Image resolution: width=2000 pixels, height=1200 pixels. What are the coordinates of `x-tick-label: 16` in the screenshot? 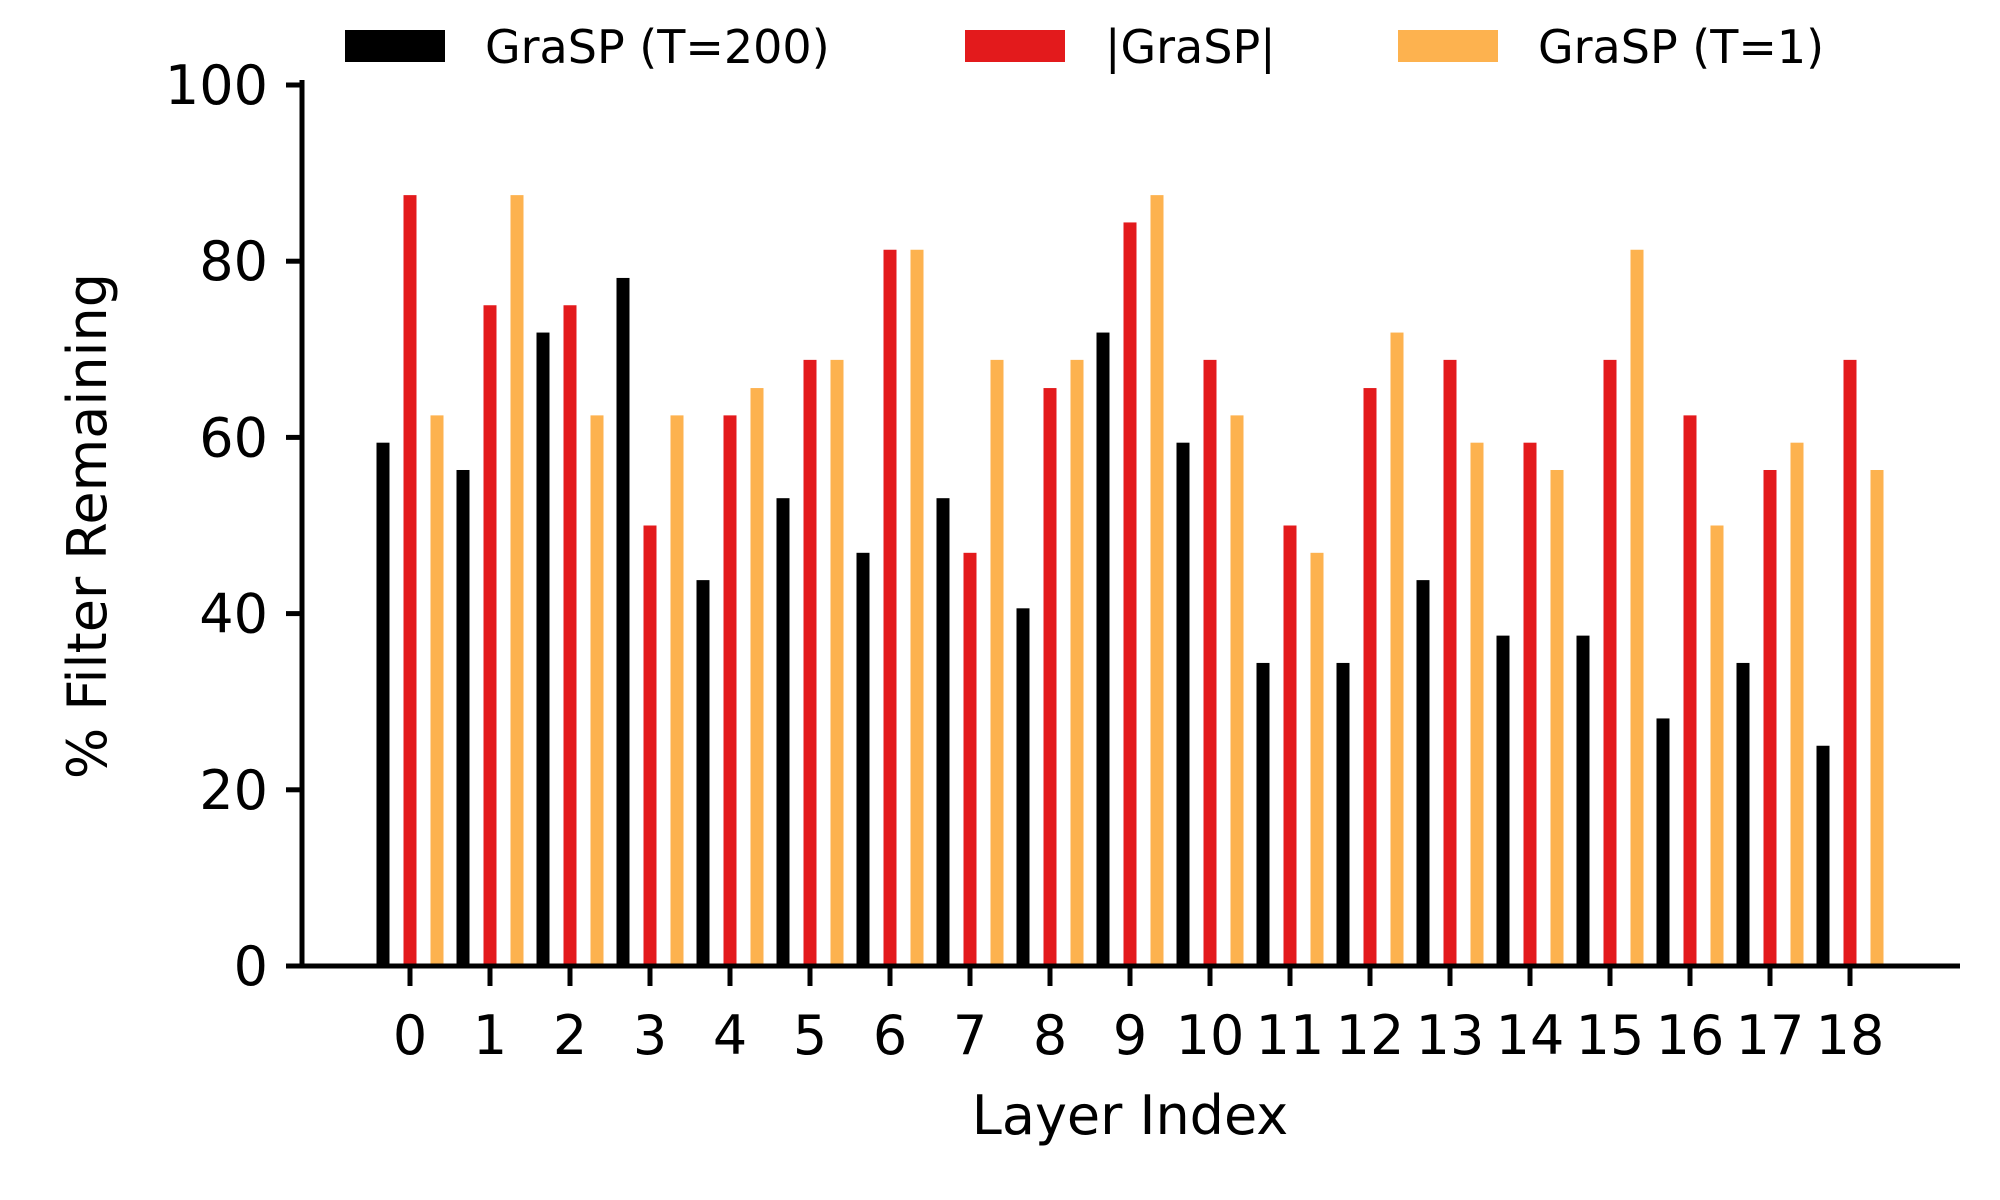 It's located at (1690, 1035).